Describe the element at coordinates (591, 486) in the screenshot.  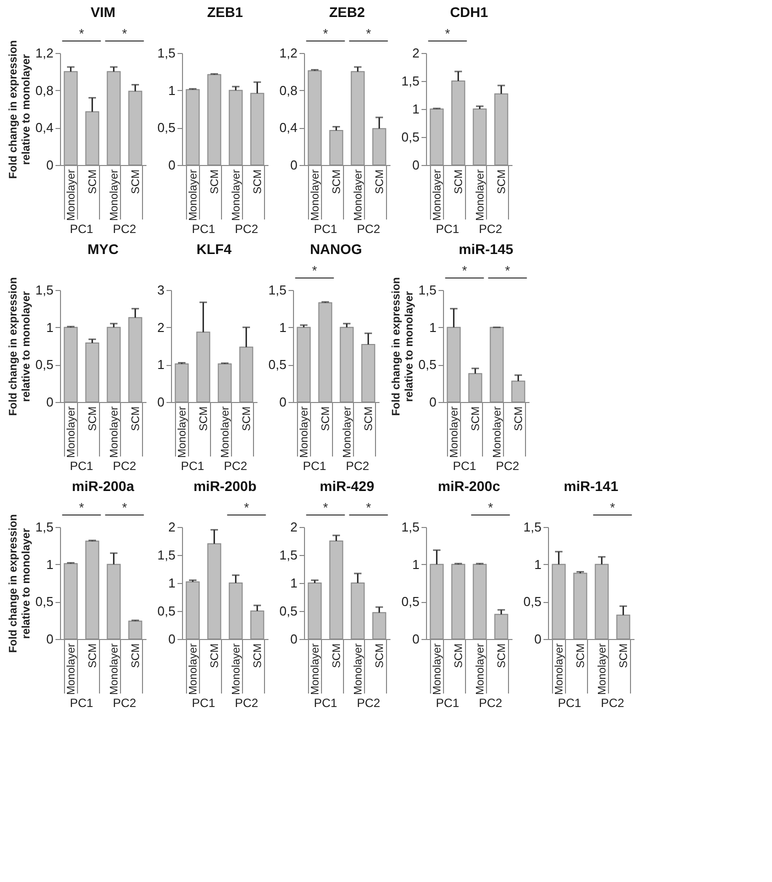
I see `chart-title: miR-141` at that location.